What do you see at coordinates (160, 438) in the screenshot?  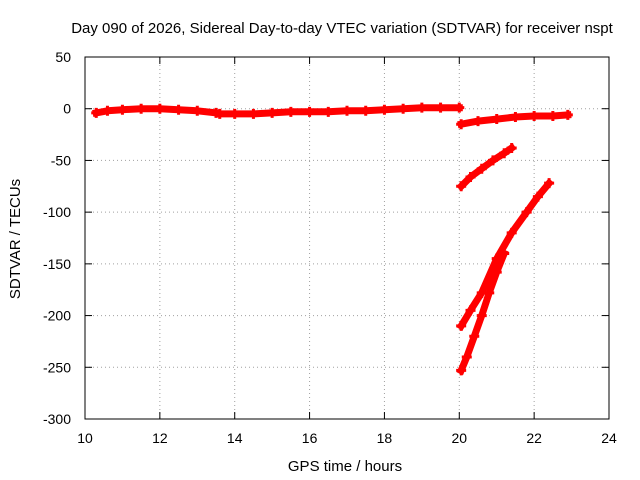 I see `x-tick-label: 12` at bounding box center [160, 438].